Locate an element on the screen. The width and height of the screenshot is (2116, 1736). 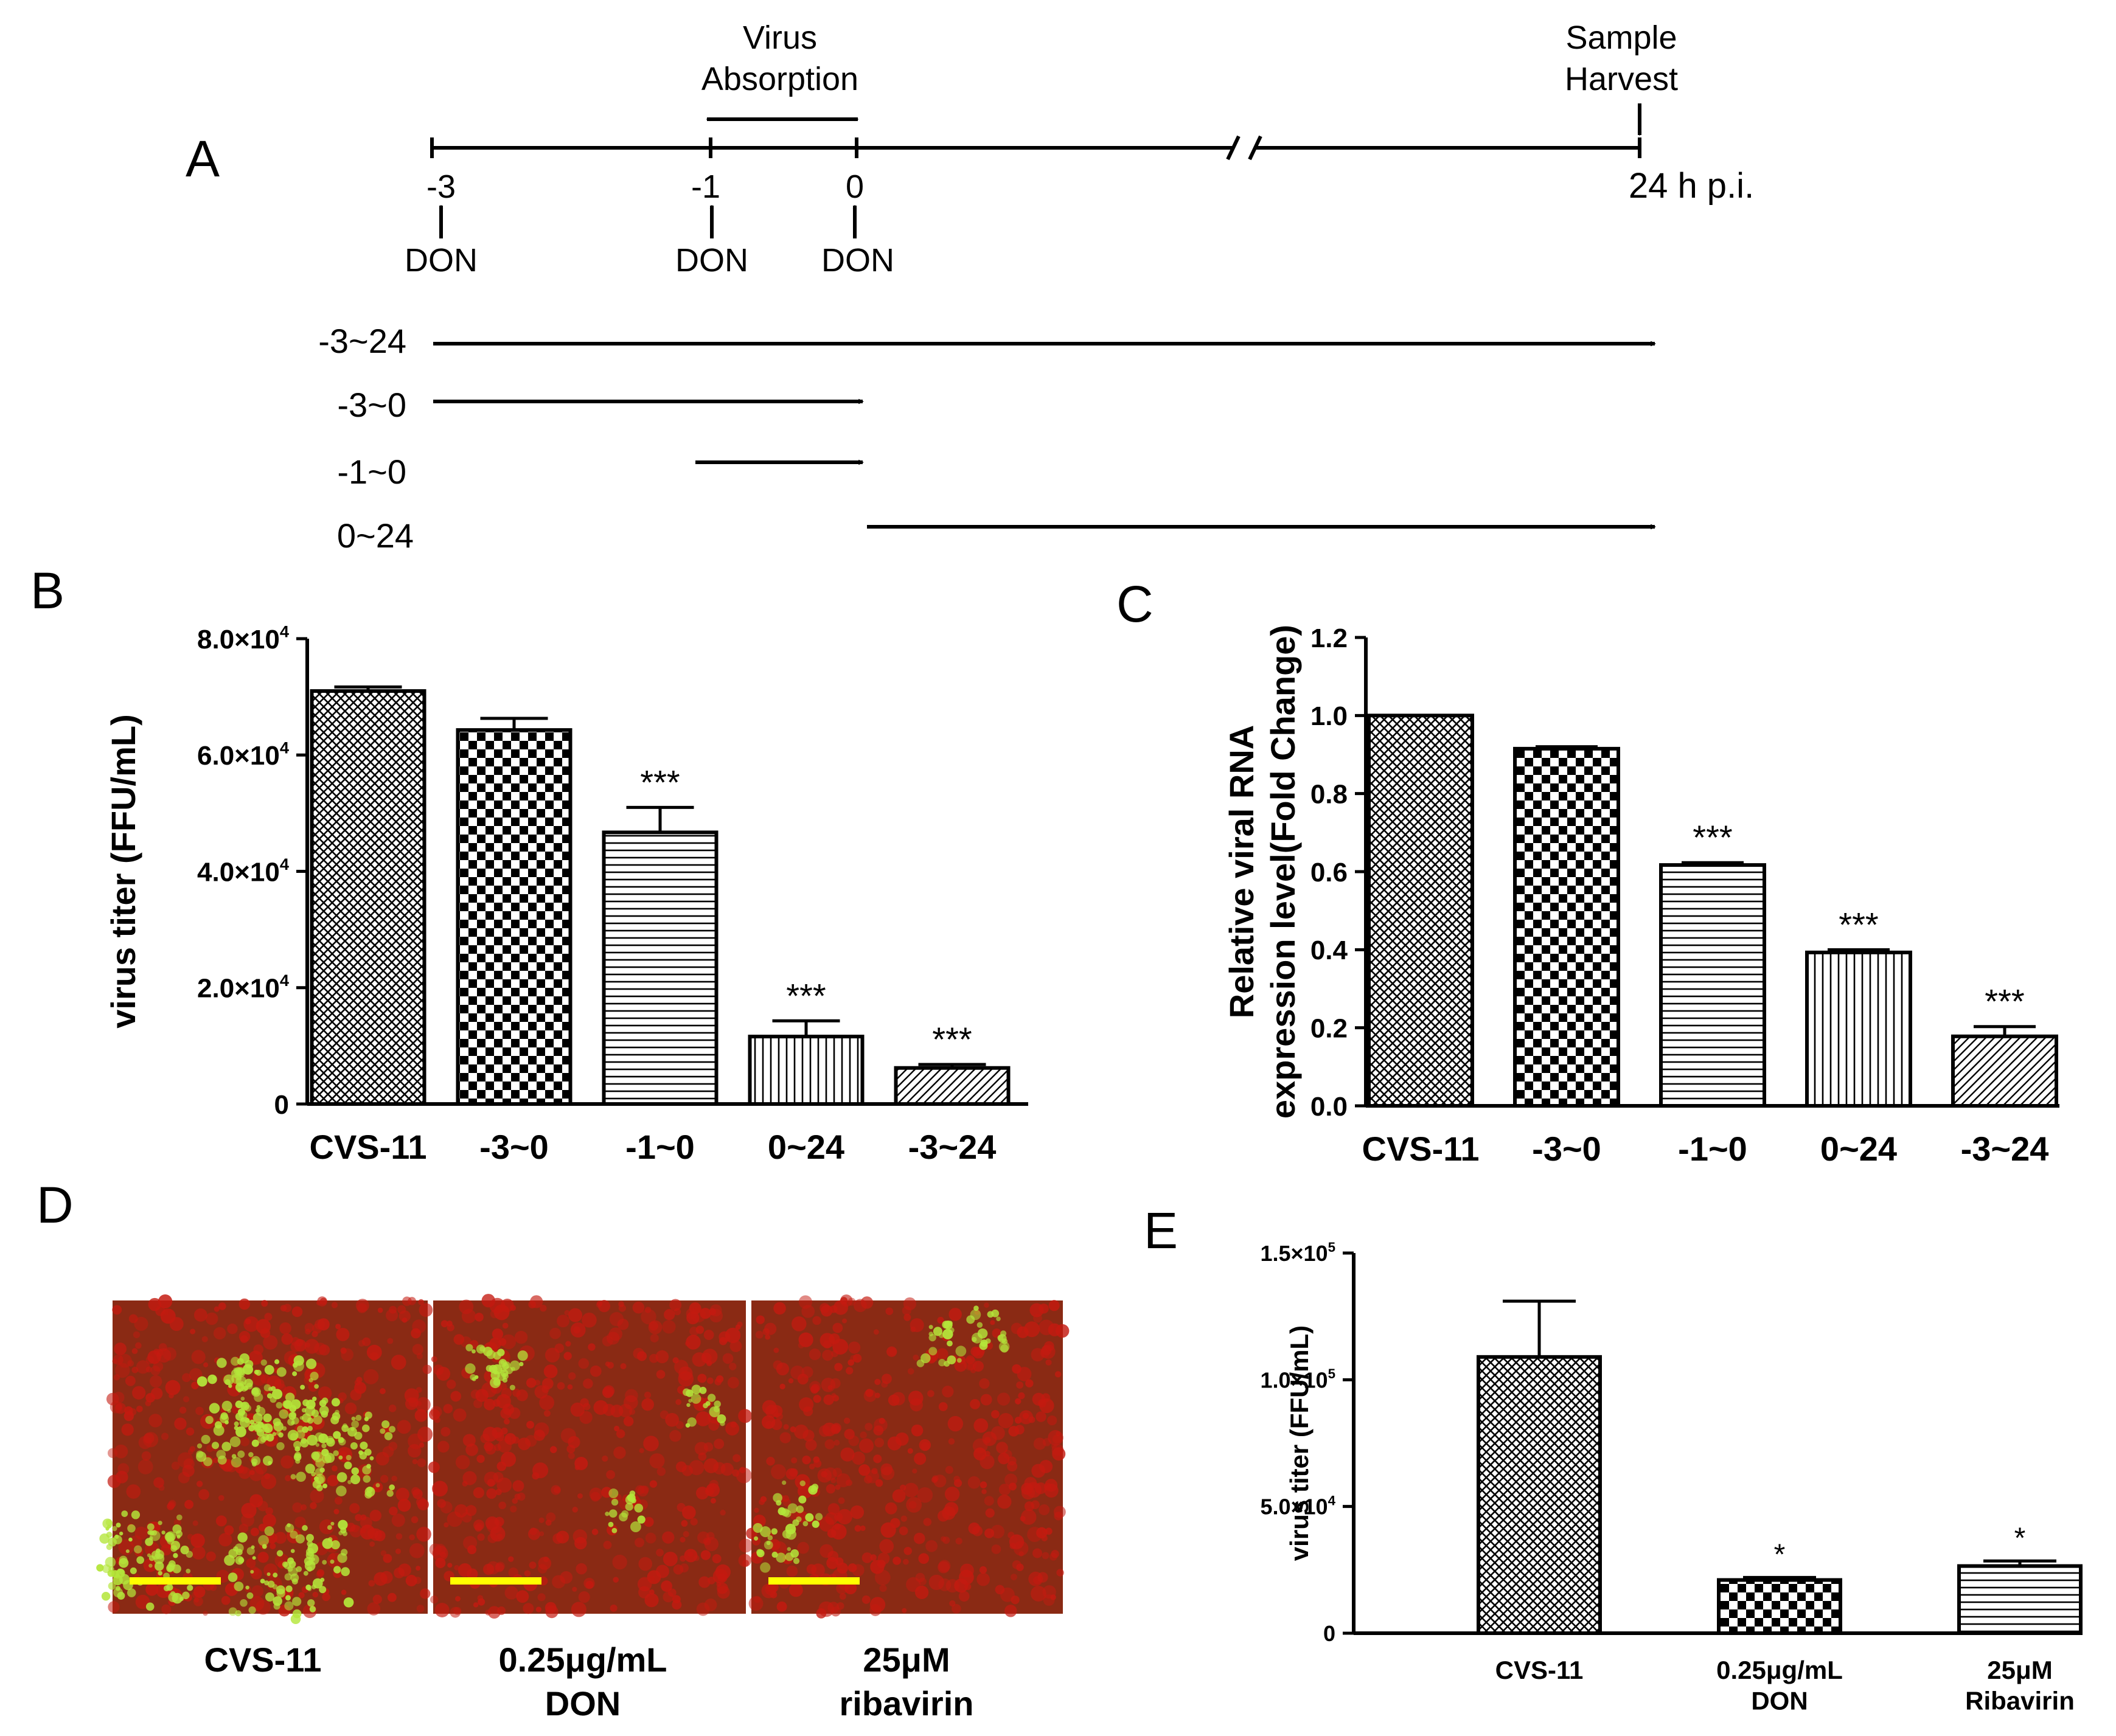
y-tick-mantissa: 8.0×10 is located at coordinates (238, 639).